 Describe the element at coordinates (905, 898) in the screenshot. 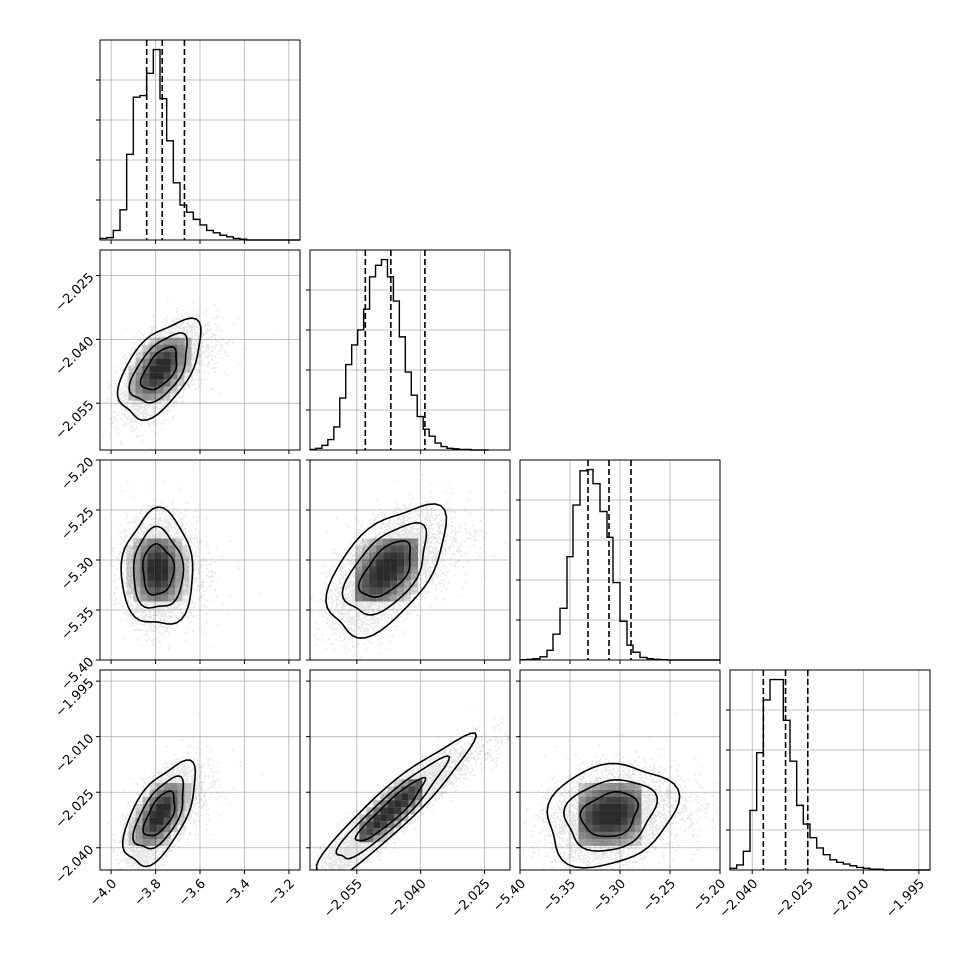

I see `x-tick-label: −1.995` at that location.